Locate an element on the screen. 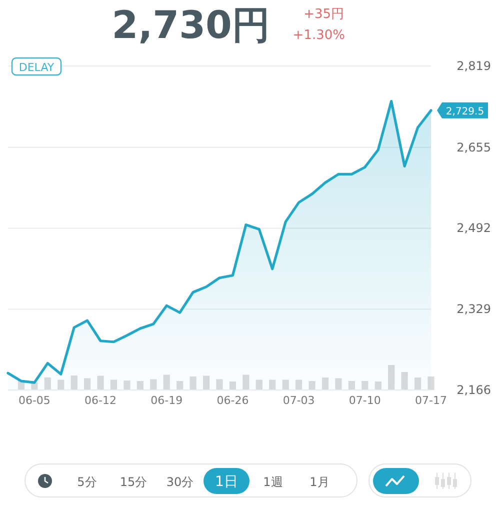 The width and height of the screenshot is (496, 519). x-tick-label: 07-10 is located at coordinates (364, 400).